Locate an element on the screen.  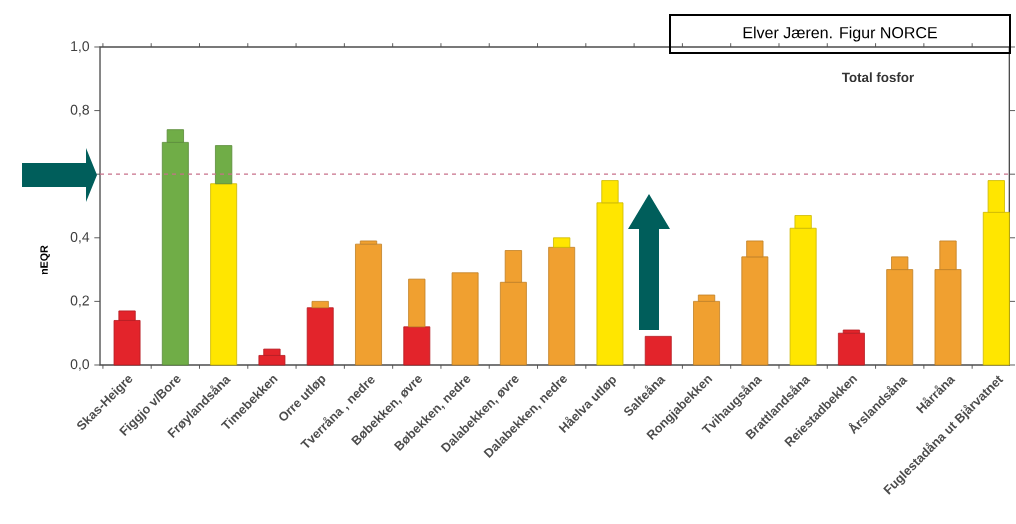
y-tick-label: 1,0 is located at coordinates (80, 47).